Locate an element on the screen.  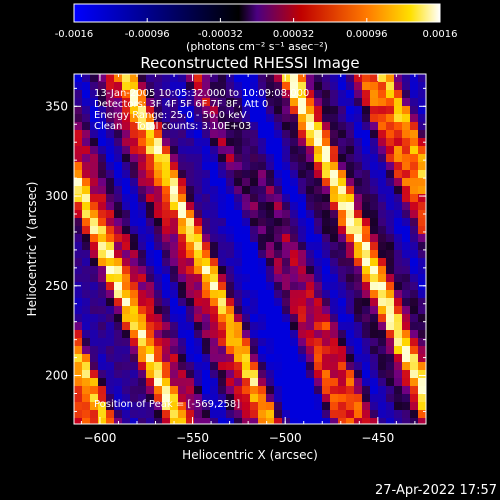
y-tick-label: 200 is located at coordinates (56, 376).